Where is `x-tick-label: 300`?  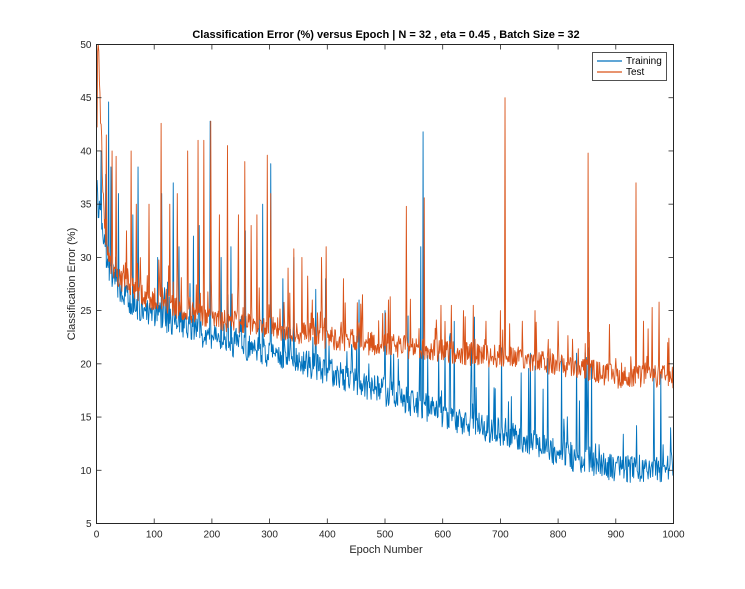
x-tick-label: 300 is located at coordinates (269, 535).